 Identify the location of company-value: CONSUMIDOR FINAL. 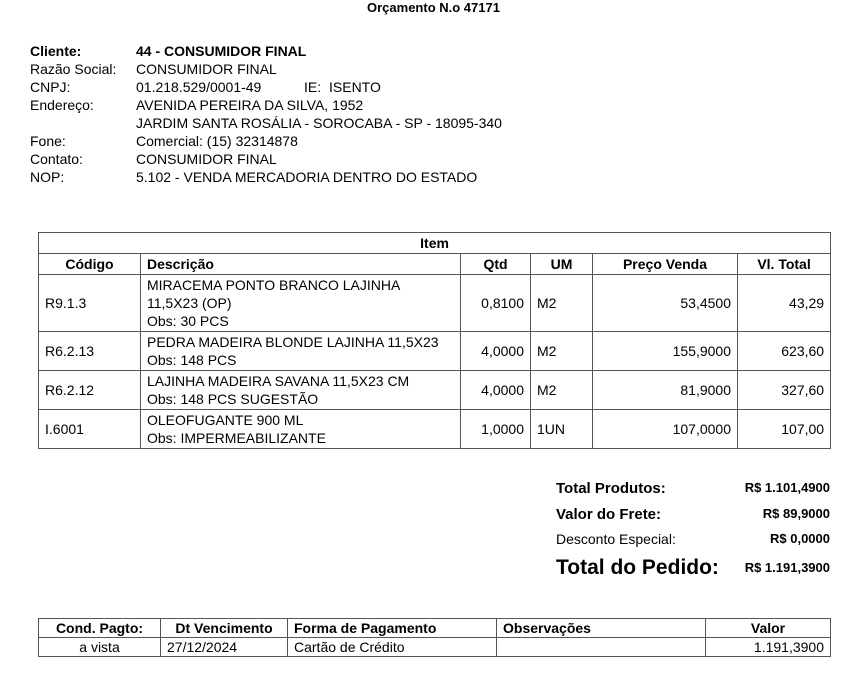
(206, 69).